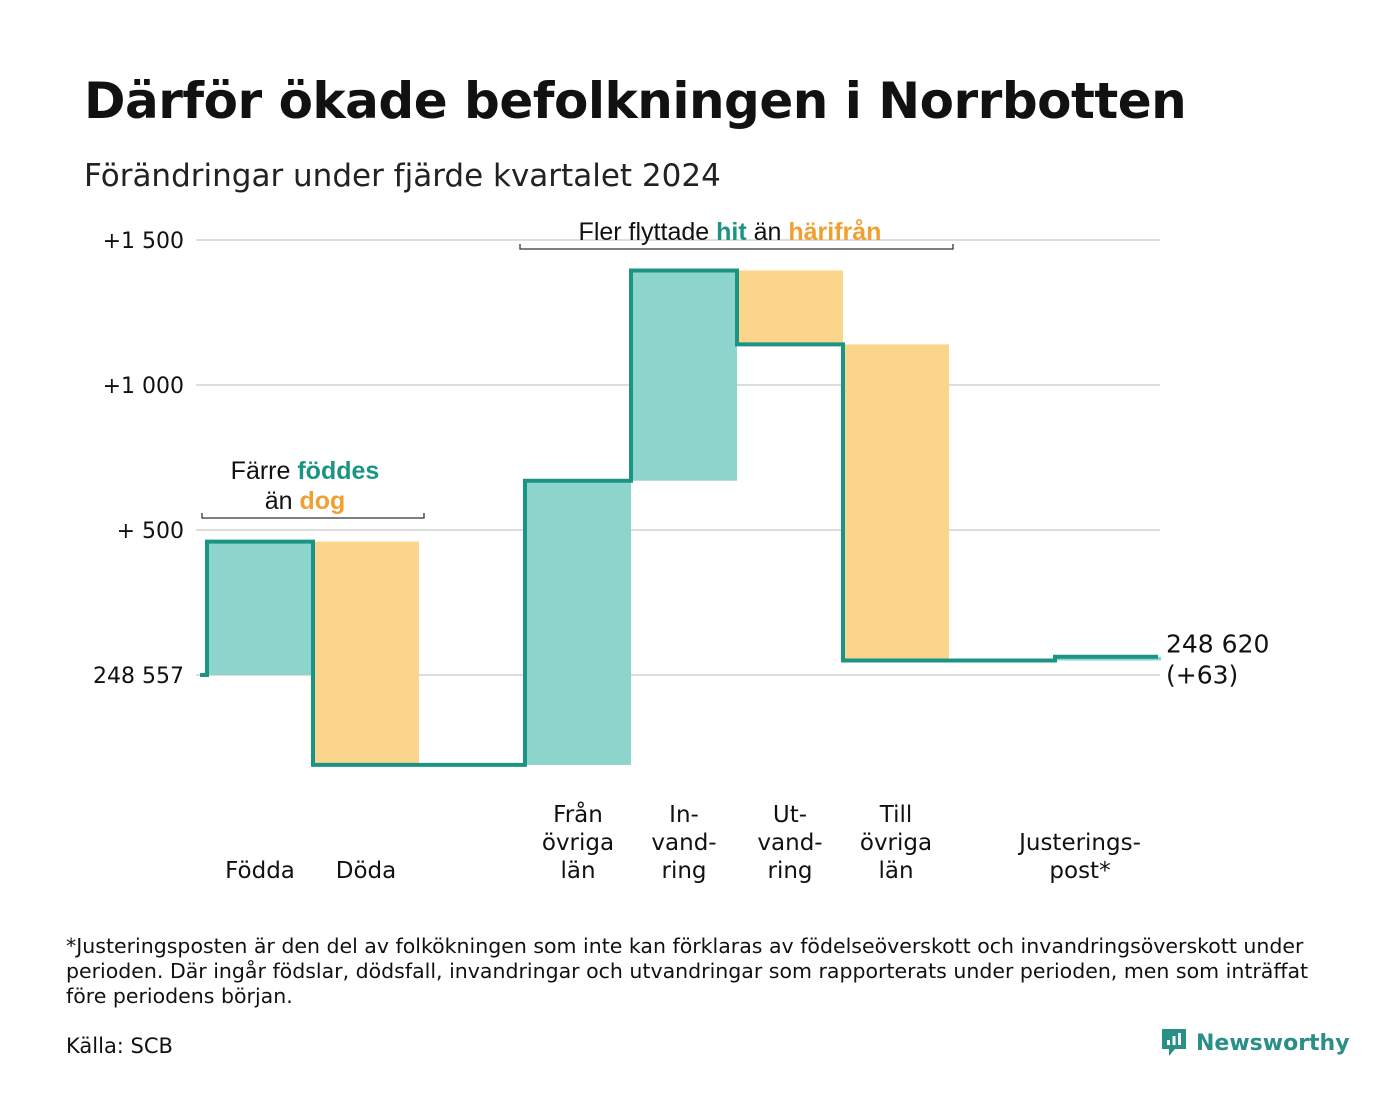 The height and width of the screenshot is (1120, 1400). What do you see at coordinates (896, 815) in the screenshot?
I see `x-category-label: Till` at bounding box center [896, 815].